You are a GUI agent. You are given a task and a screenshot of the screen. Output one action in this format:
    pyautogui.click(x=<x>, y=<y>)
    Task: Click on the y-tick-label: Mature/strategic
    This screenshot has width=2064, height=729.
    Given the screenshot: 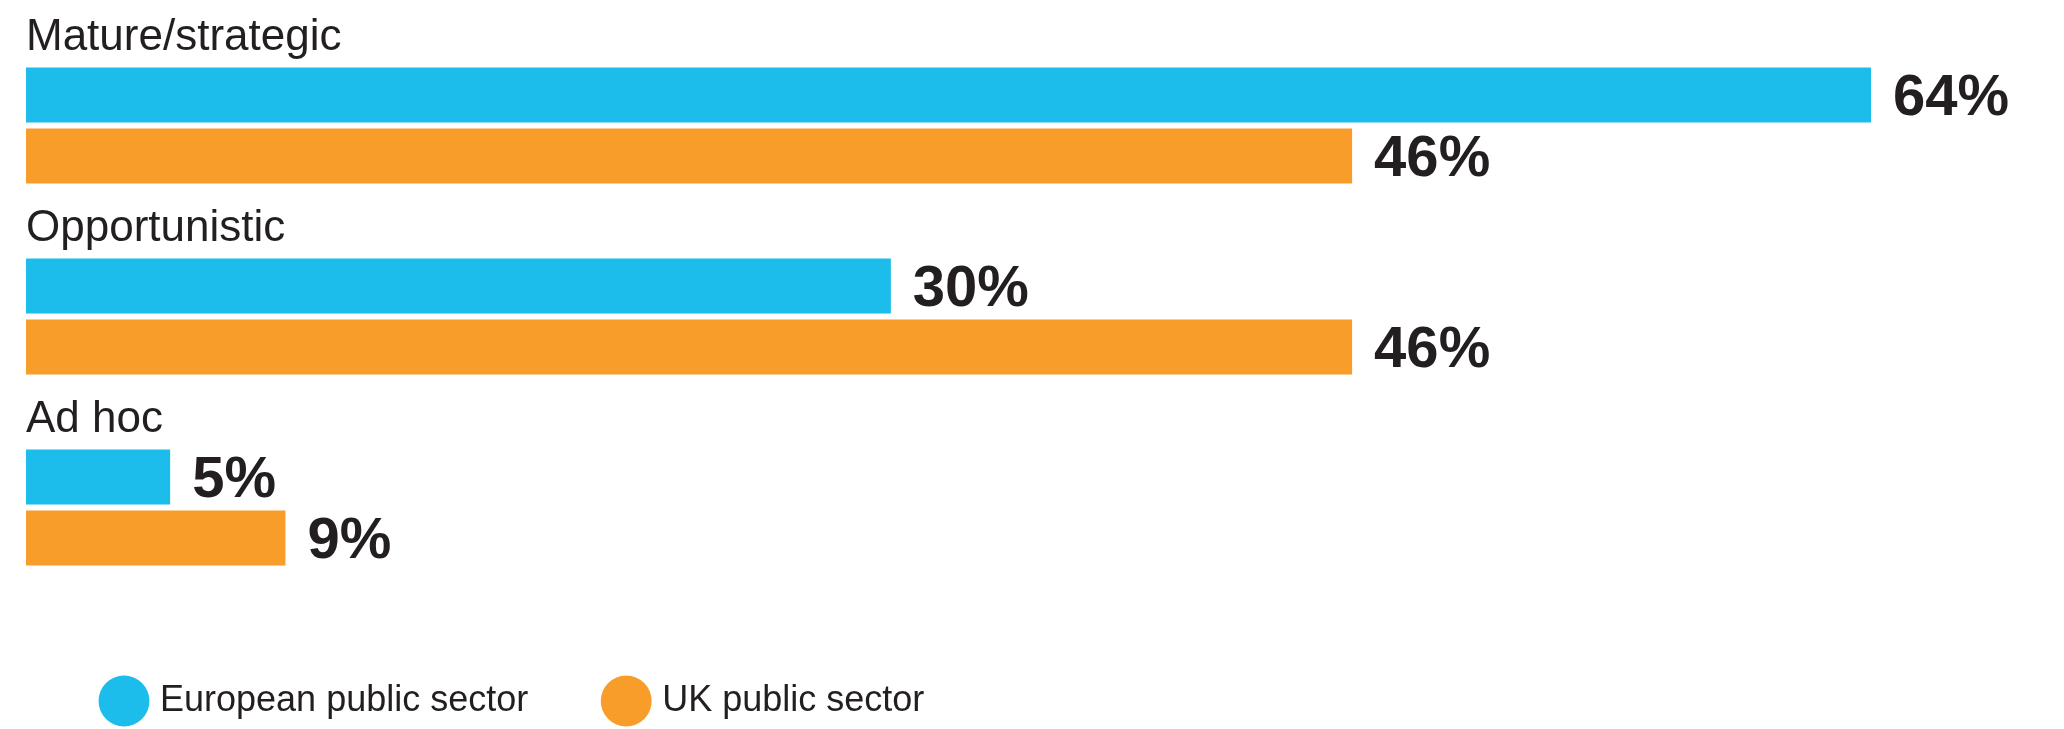 What is the action you would take?
    pyautogui.click(x=184, y=34)
    